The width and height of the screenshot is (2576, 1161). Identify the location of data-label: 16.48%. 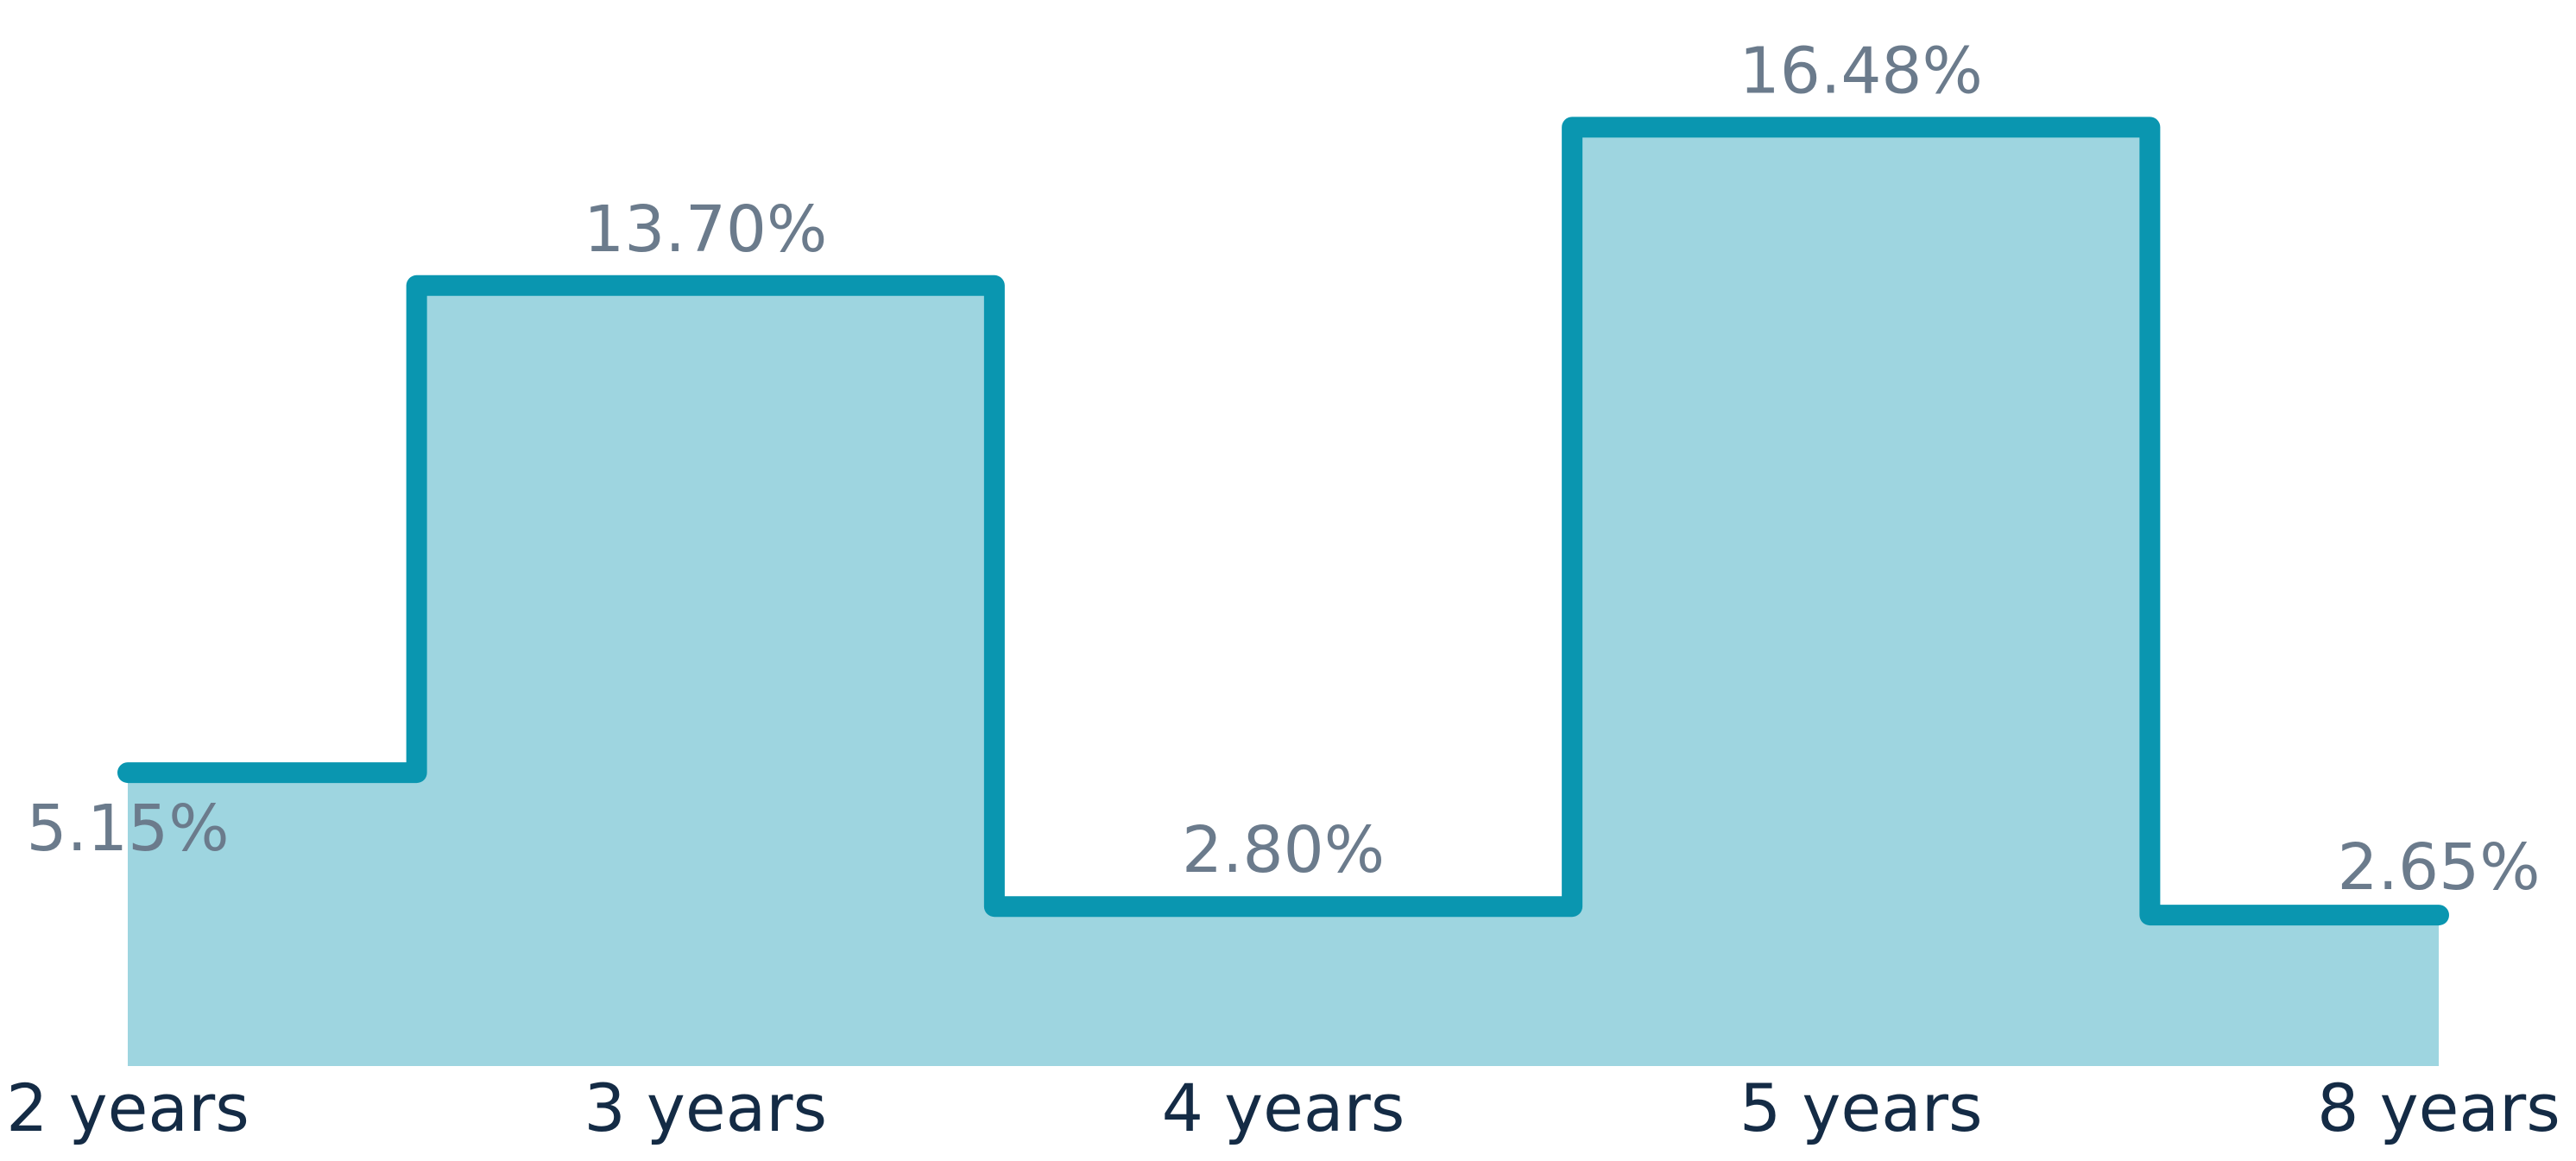
(1861, 71).